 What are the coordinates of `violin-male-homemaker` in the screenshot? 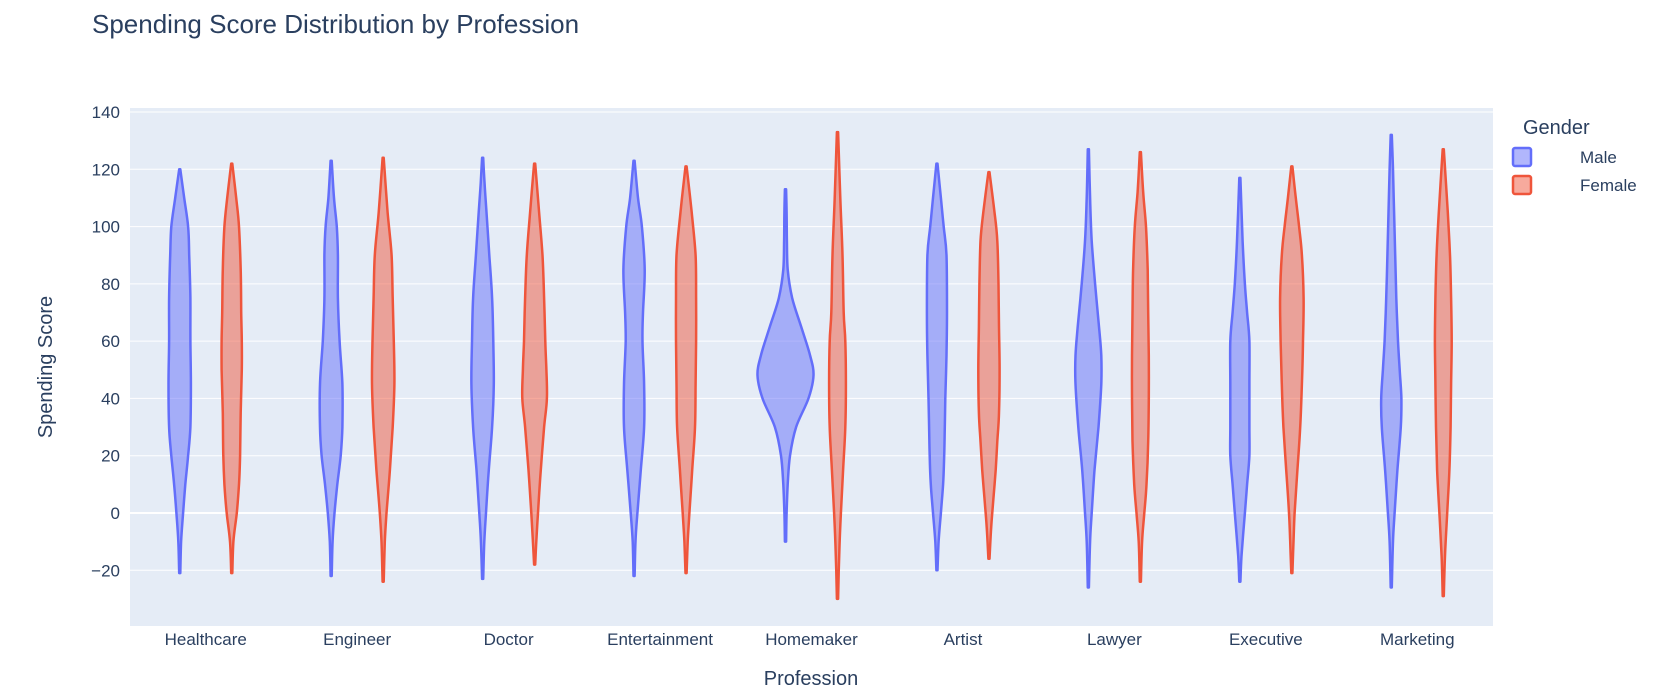 It's located at (785, 365).